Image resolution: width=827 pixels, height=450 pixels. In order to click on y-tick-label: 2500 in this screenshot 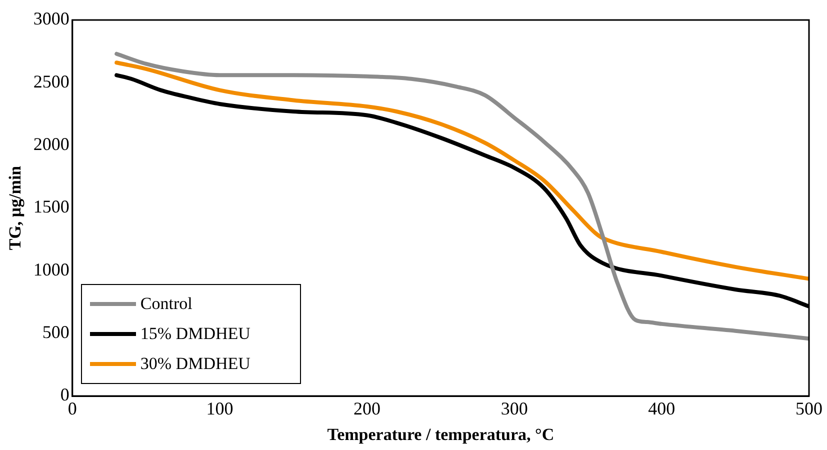, I will do `click(51, 81)`.